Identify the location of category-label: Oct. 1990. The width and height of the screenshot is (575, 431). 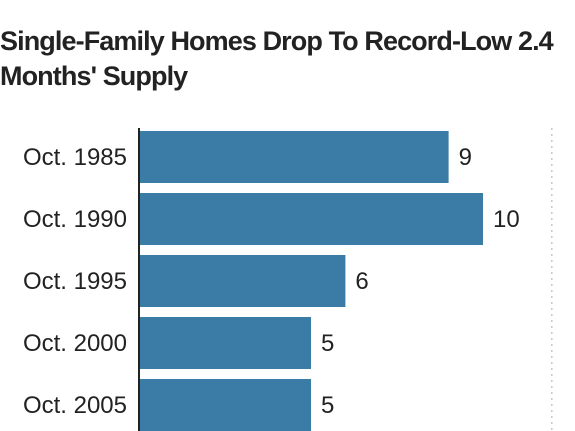
(75, 219).